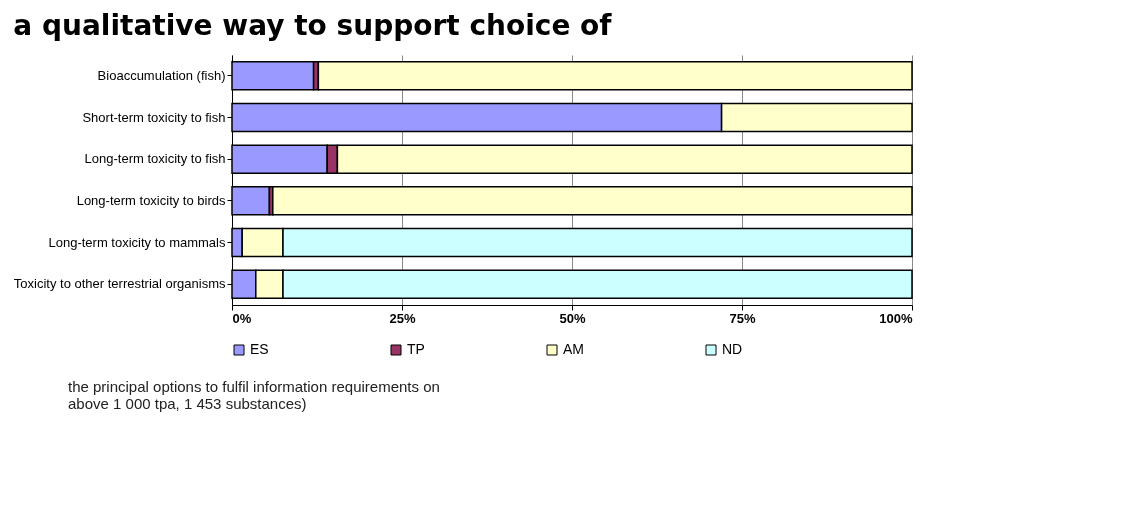  Describe the element at coordinates (742, 318) in the screenshot. I see `x-tick-label: 75%` at that location.